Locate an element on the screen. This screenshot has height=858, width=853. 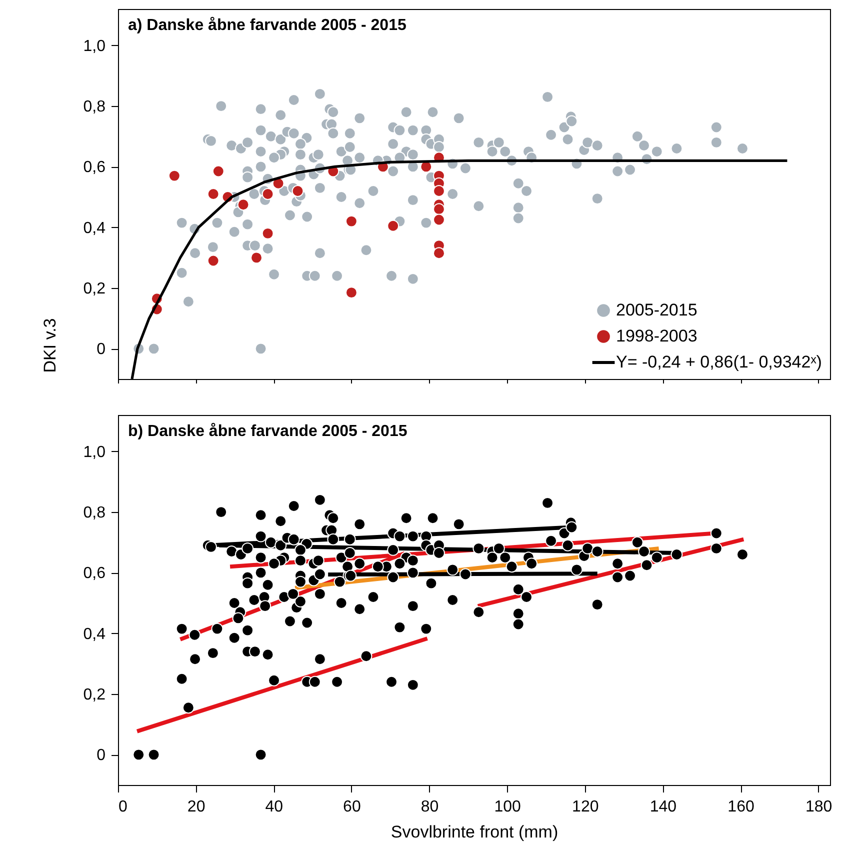
y-axis-title: DKI v.3 is located at coordinates (50, 345).